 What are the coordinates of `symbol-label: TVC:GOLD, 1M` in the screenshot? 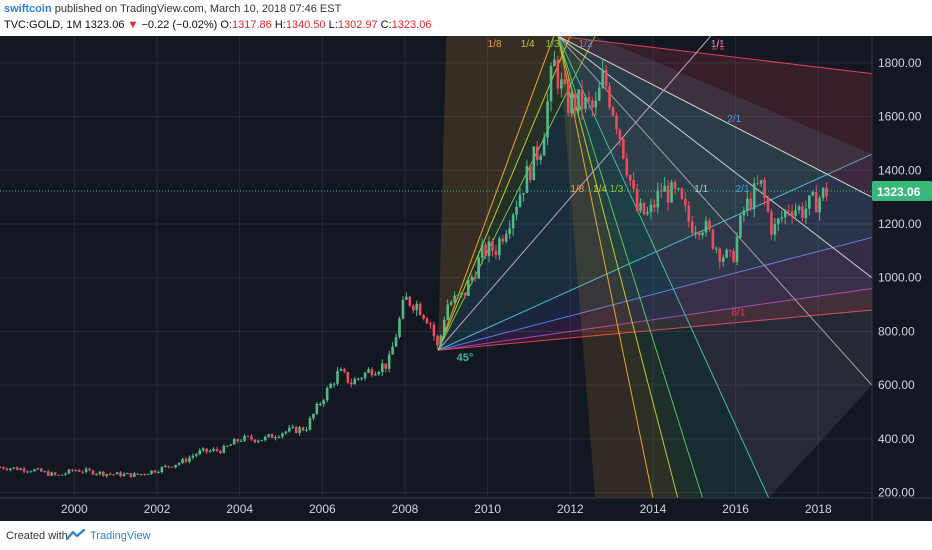 It's located at (43, 25).